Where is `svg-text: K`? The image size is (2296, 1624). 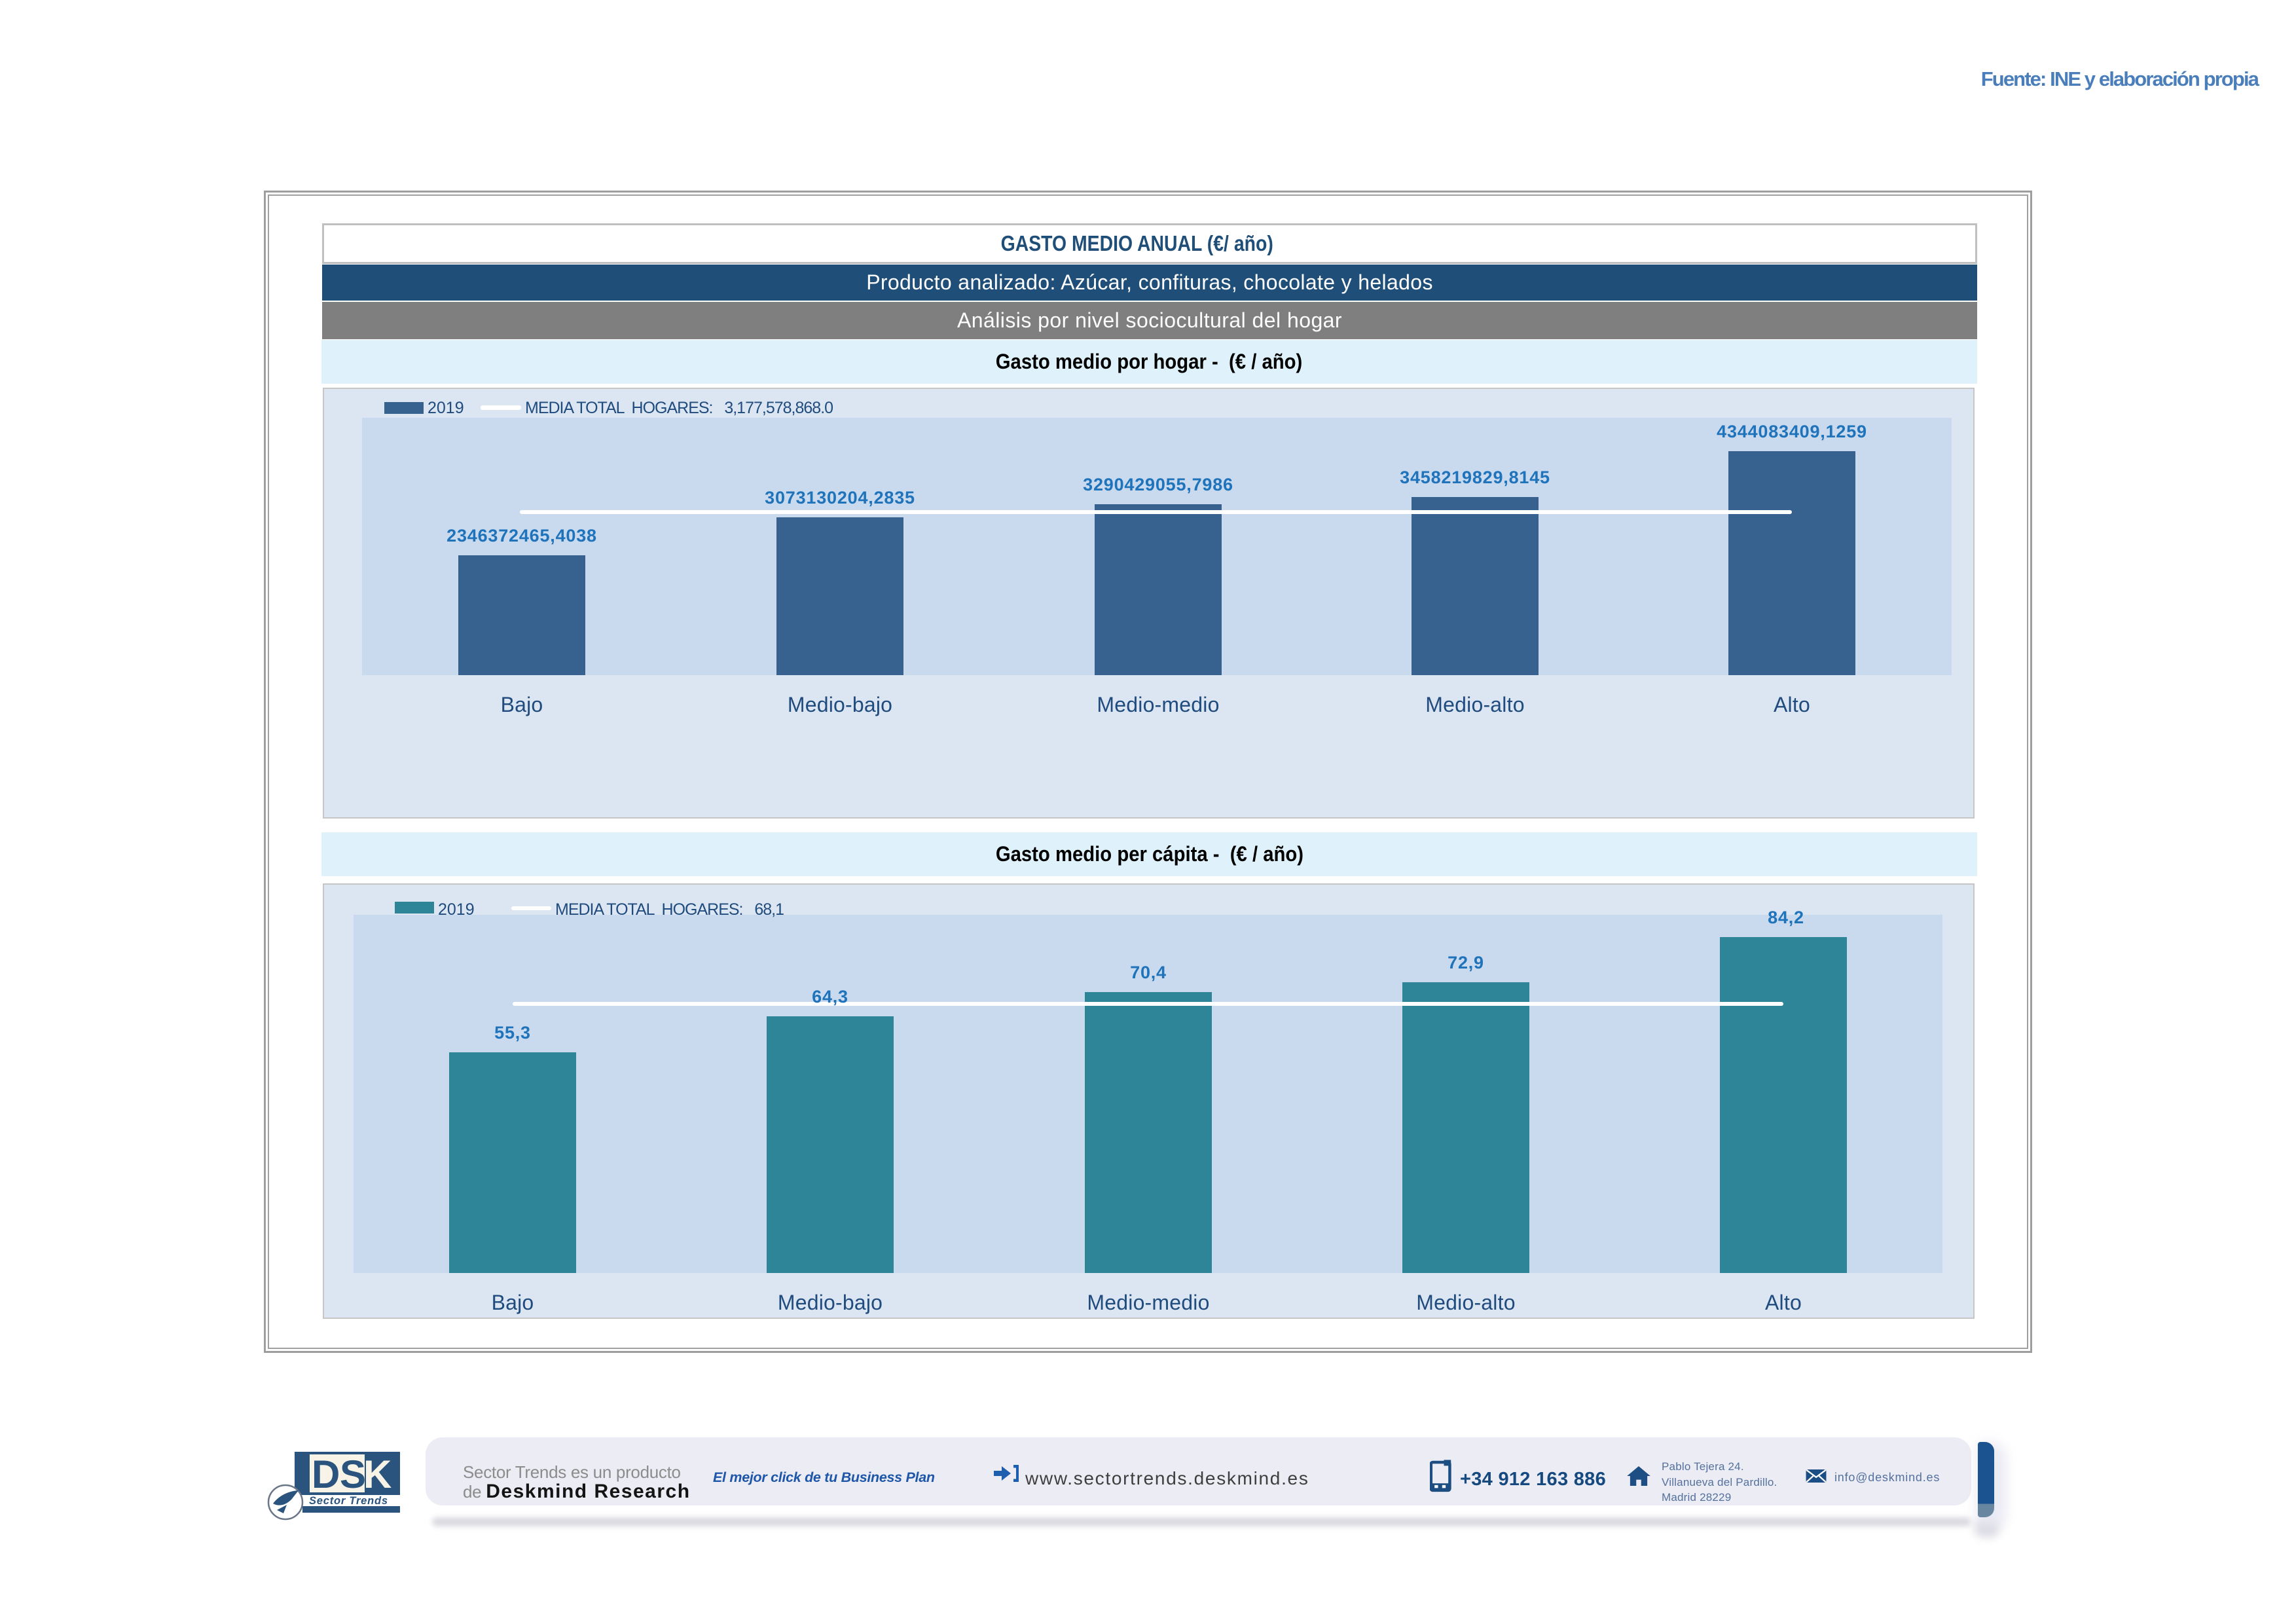 svg-text: K is located at coordinates (377, 1474).